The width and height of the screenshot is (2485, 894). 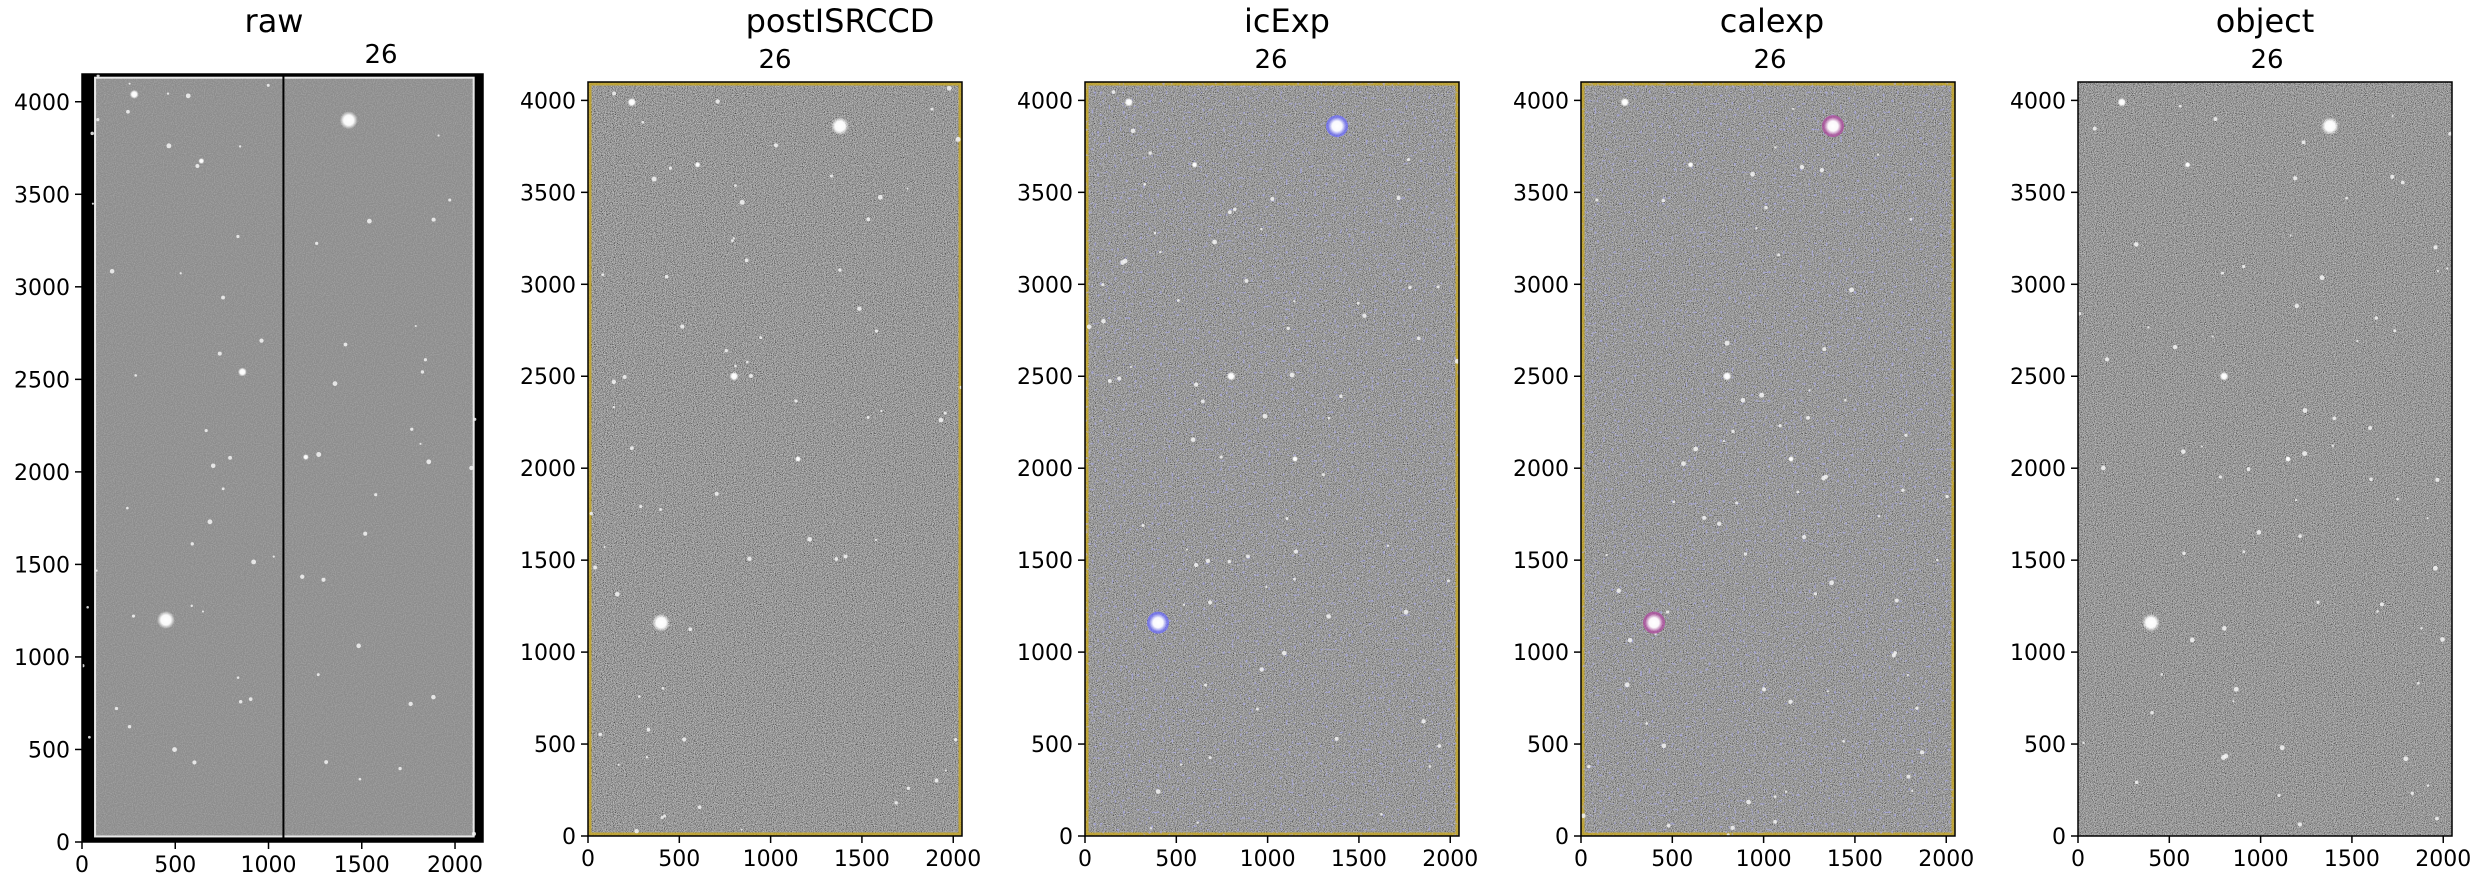 What do you see at coordinates (1270, 60) in the screenshot?
I see `ccd-label: 26` at bounding box center [1270, 60].